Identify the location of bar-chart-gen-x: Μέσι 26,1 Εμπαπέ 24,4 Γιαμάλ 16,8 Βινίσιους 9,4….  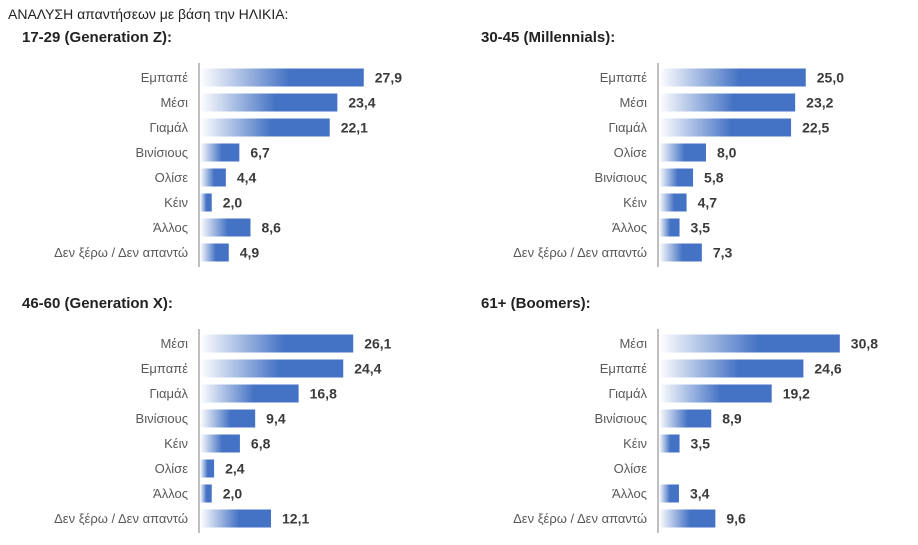
(223, 431).